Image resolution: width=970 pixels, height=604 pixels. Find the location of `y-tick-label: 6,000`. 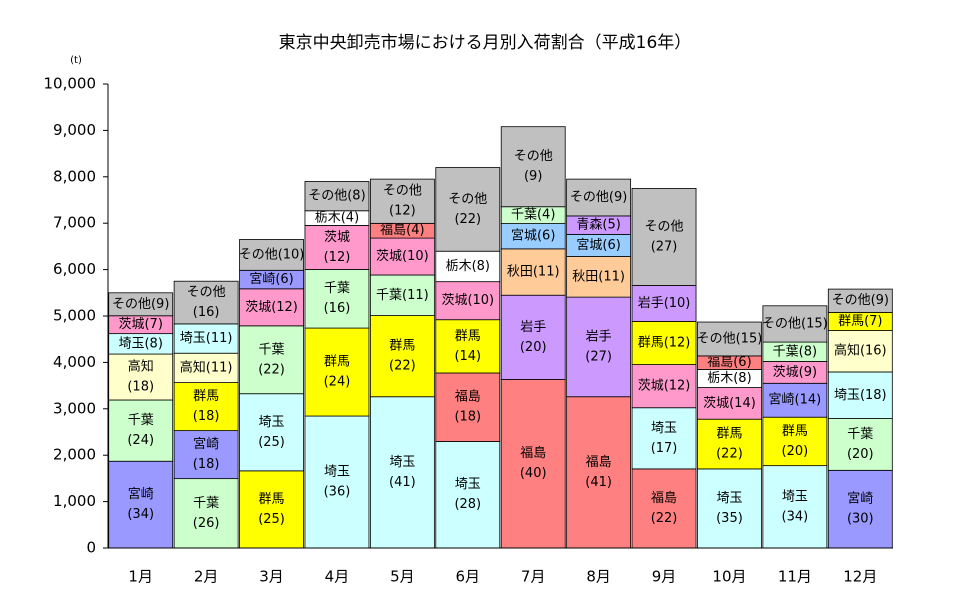

y-tick-label: 6,000 is located at coordinates (74, 269).